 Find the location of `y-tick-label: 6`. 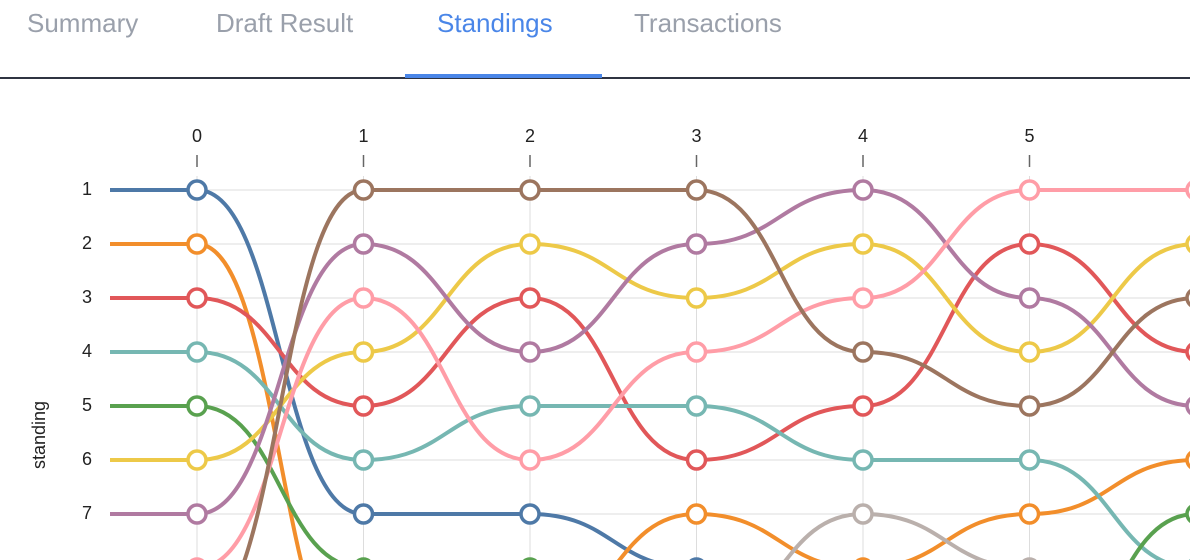

y-tick-label: 6 is located at coordinates (87, 459).